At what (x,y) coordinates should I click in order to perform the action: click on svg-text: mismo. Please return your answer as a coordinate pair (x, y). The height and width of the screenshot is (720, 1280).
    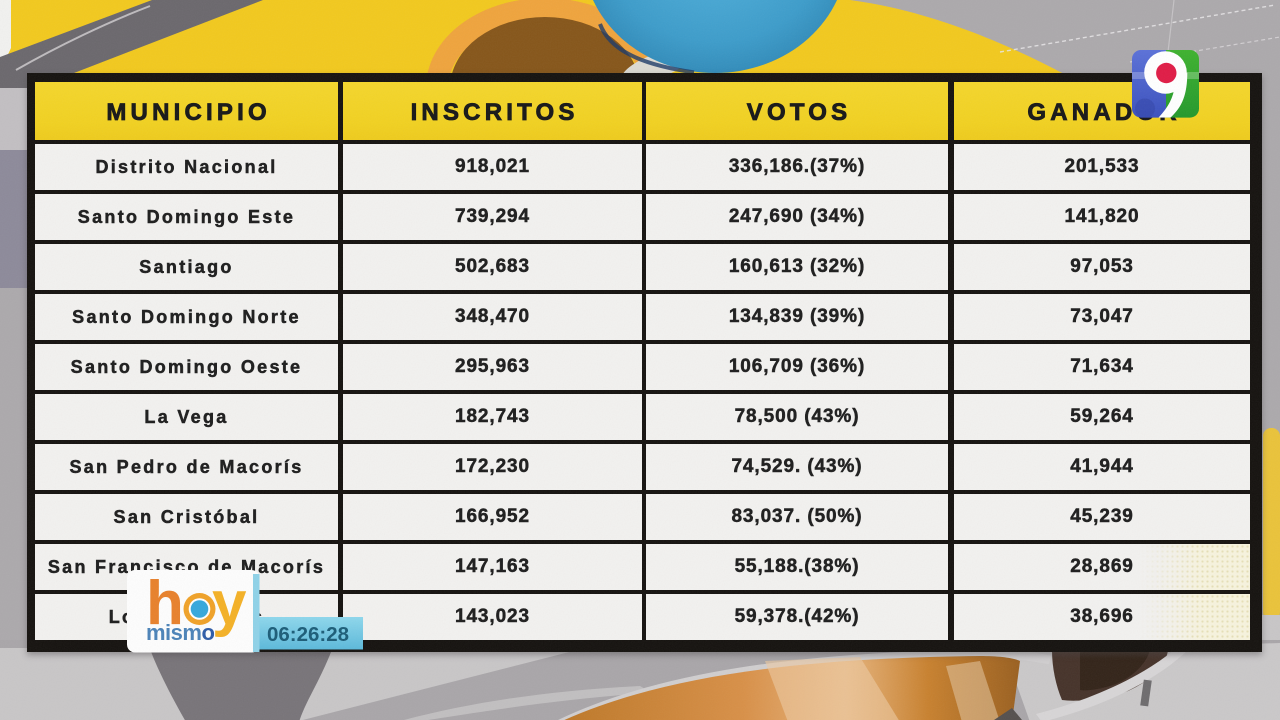
    Looking at the image, I should click on (180, 632).